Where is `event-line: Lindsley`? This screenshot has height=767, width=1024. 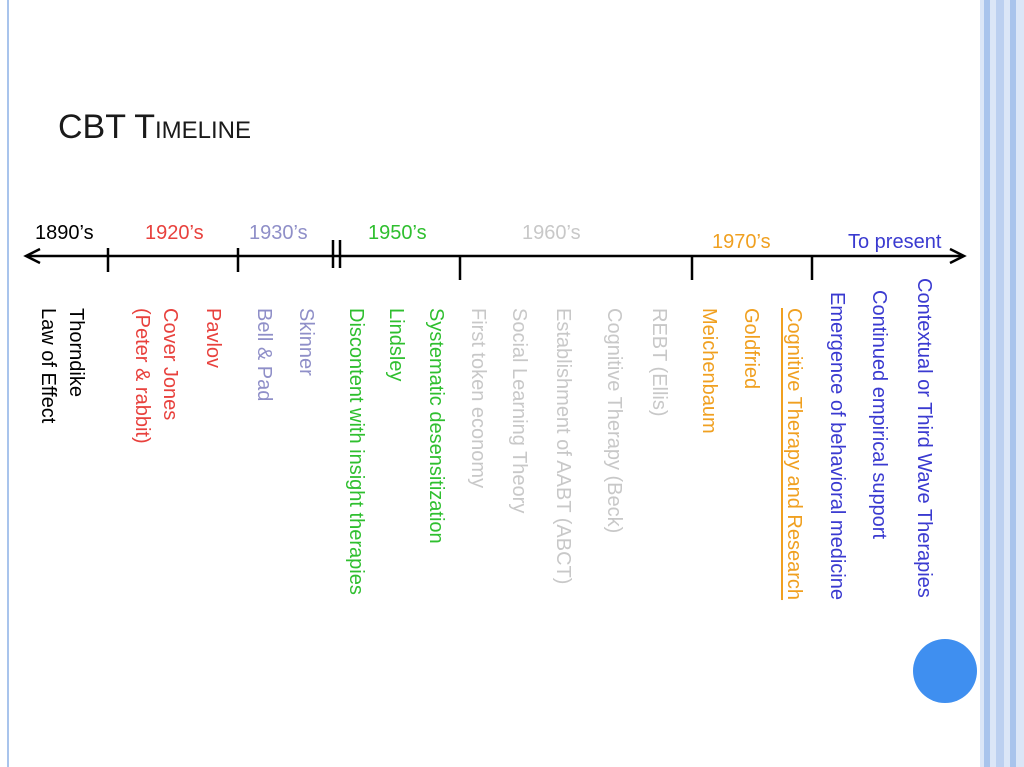 event-line: Lindsley is located at coordinates (396, 345).